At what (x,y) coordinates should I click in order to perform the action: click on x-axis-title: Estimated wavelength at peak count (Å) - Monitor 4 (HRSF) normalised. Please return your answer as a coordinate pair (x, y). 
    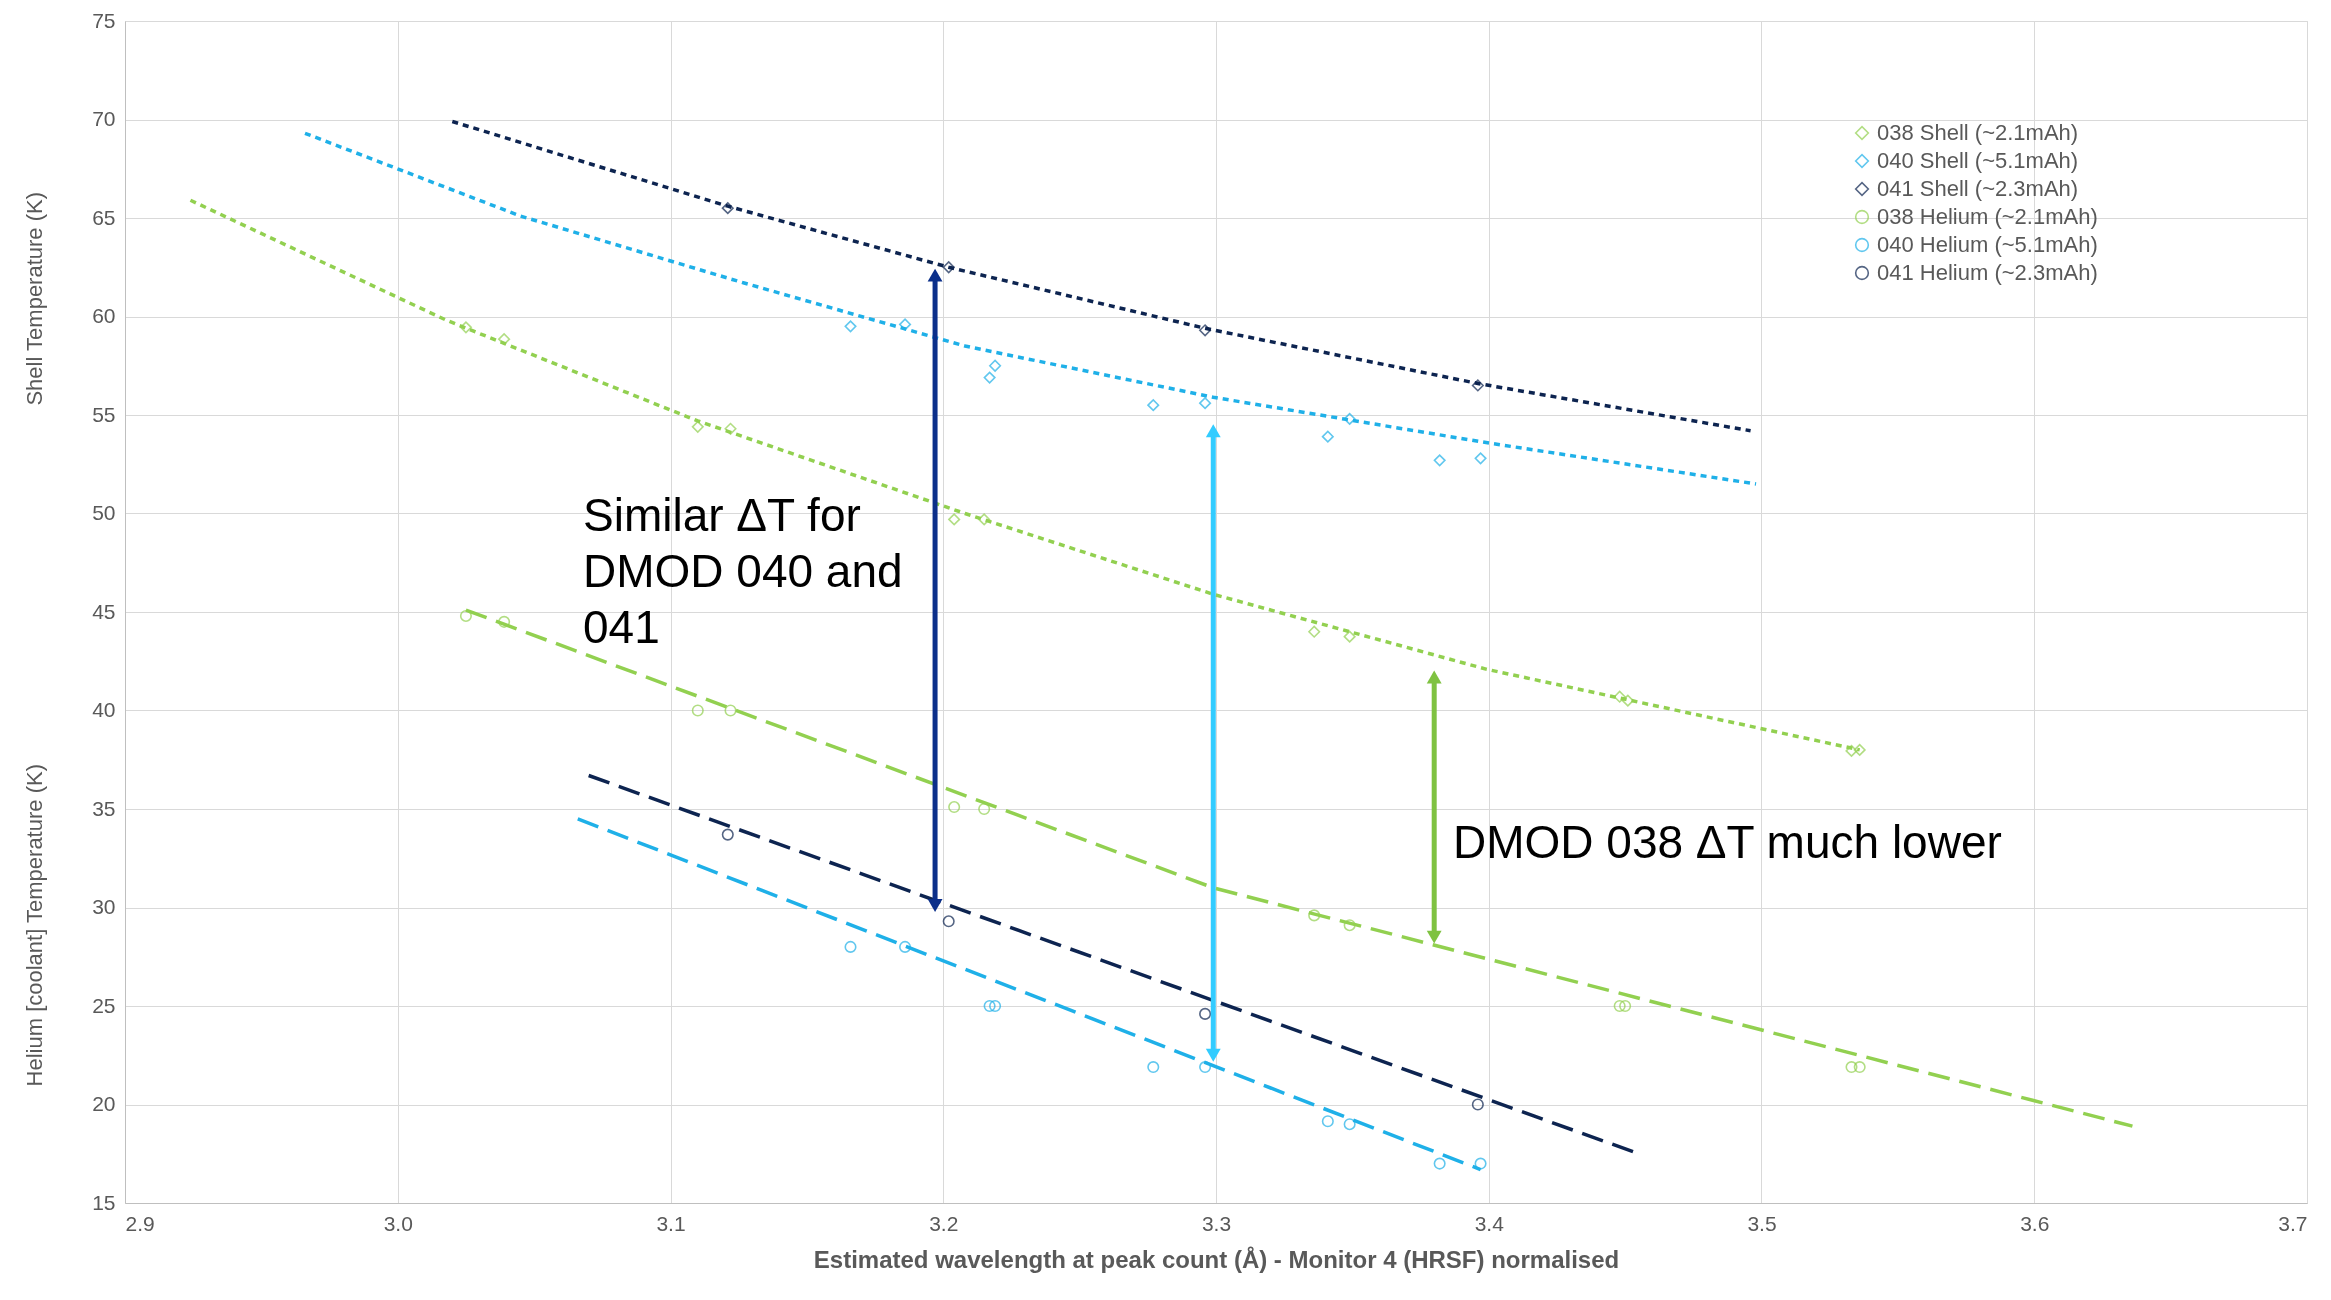
    Looking at the image, I should click on (1216, 1259).